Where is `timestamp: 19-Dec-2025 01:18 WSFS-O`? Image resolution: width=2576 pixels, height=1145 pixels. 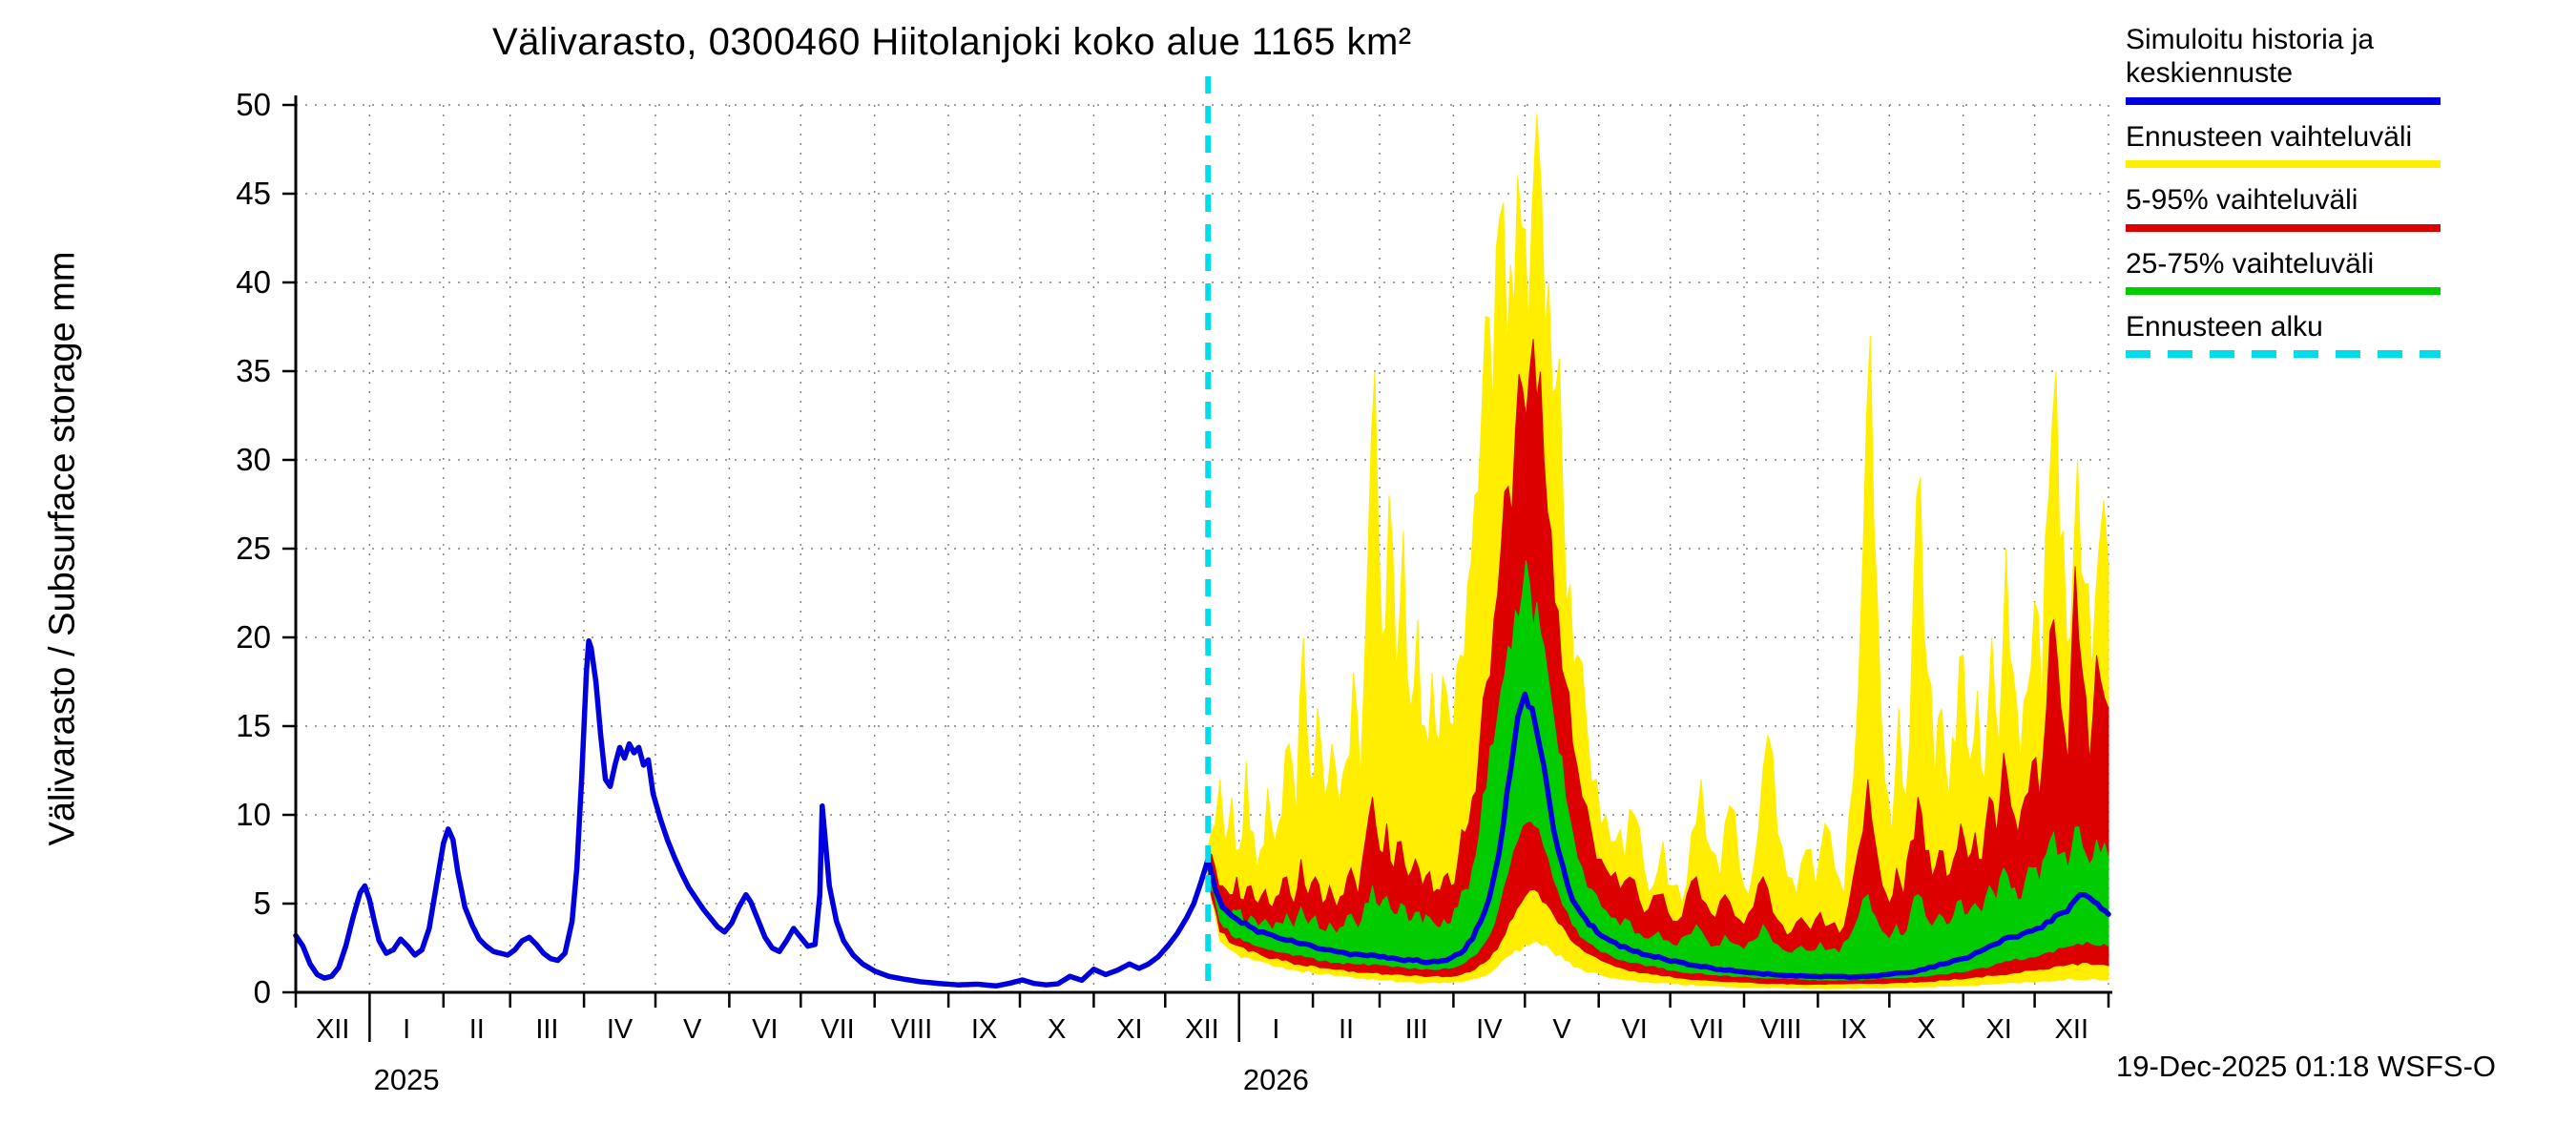 timestamp: 19-Dec-2025 01:18 WSFS-O is located at coordinates (2306, 1066).